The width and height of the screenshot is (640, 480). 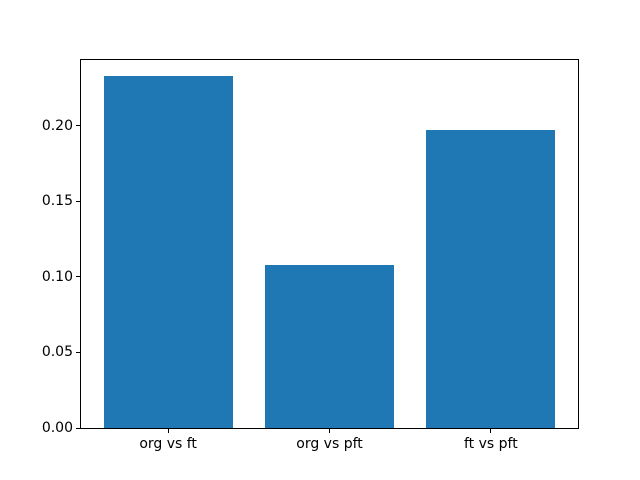 What do you see at coordinates (57, 352) in the screenshot?
I see `y-axis-tick-label: 0.05` at bounding box center [57, 352].